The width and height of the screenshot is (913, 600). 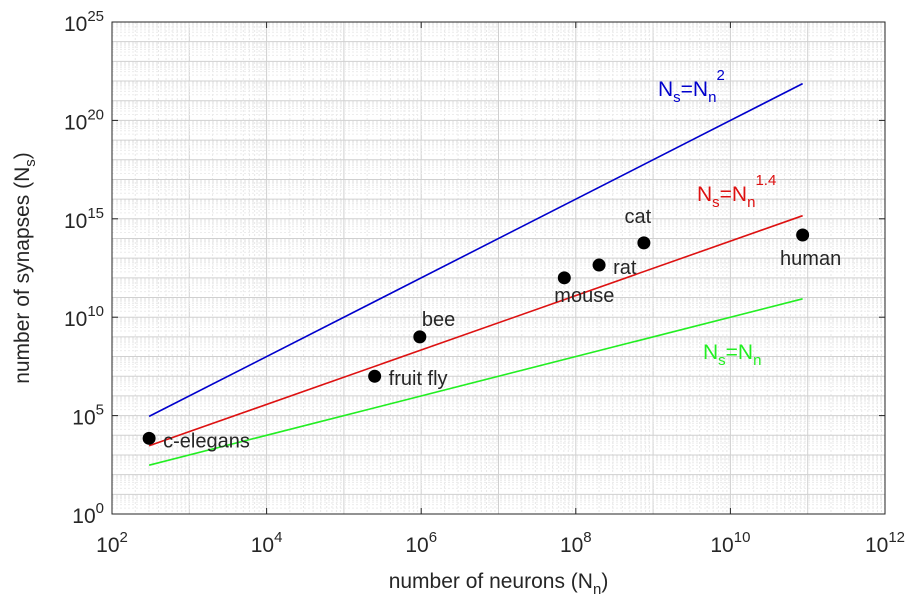 I want to click on y-tick-label: 10²⁵, so click(x=84, y=22).